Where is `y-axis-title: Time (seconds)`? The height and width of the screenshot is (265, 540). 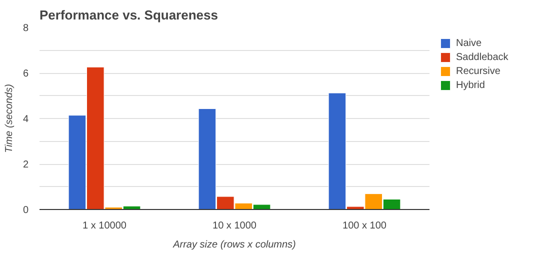 y-axis-title: Time (seconds) is located at coordinates (9, 118).